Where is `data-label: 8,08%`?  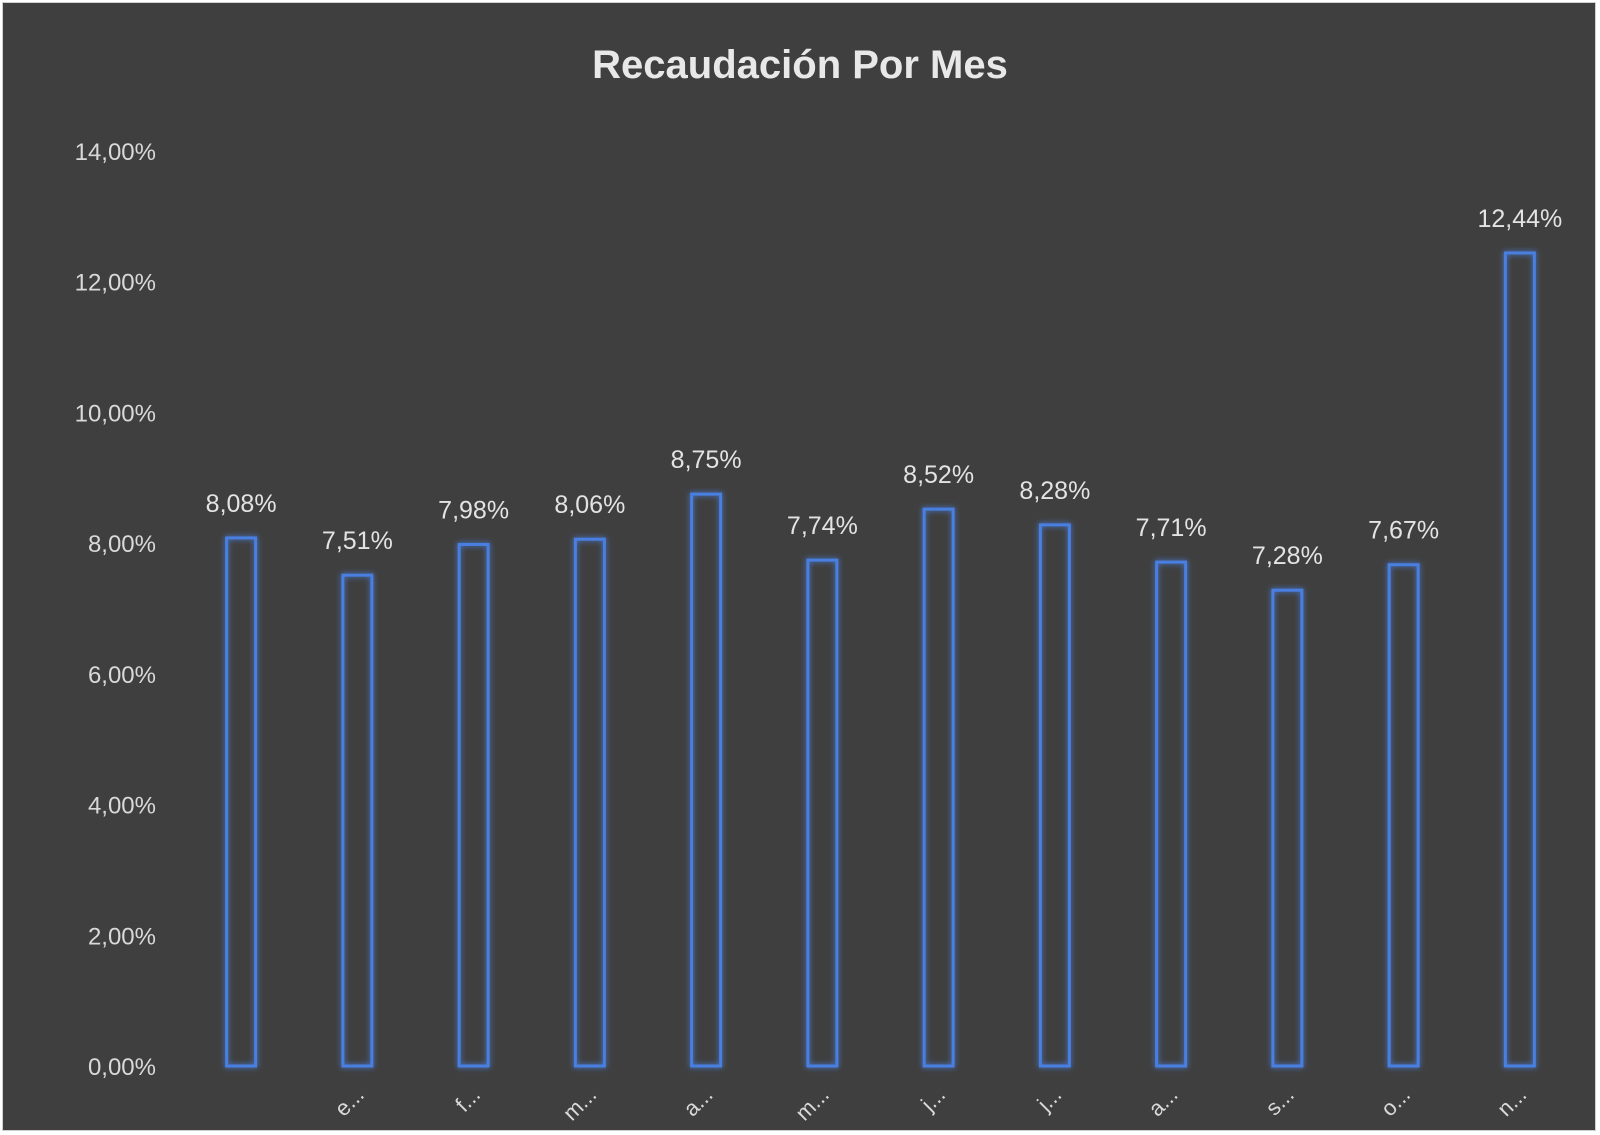
data-label: 8,08% is located at coordinates (241, 504).